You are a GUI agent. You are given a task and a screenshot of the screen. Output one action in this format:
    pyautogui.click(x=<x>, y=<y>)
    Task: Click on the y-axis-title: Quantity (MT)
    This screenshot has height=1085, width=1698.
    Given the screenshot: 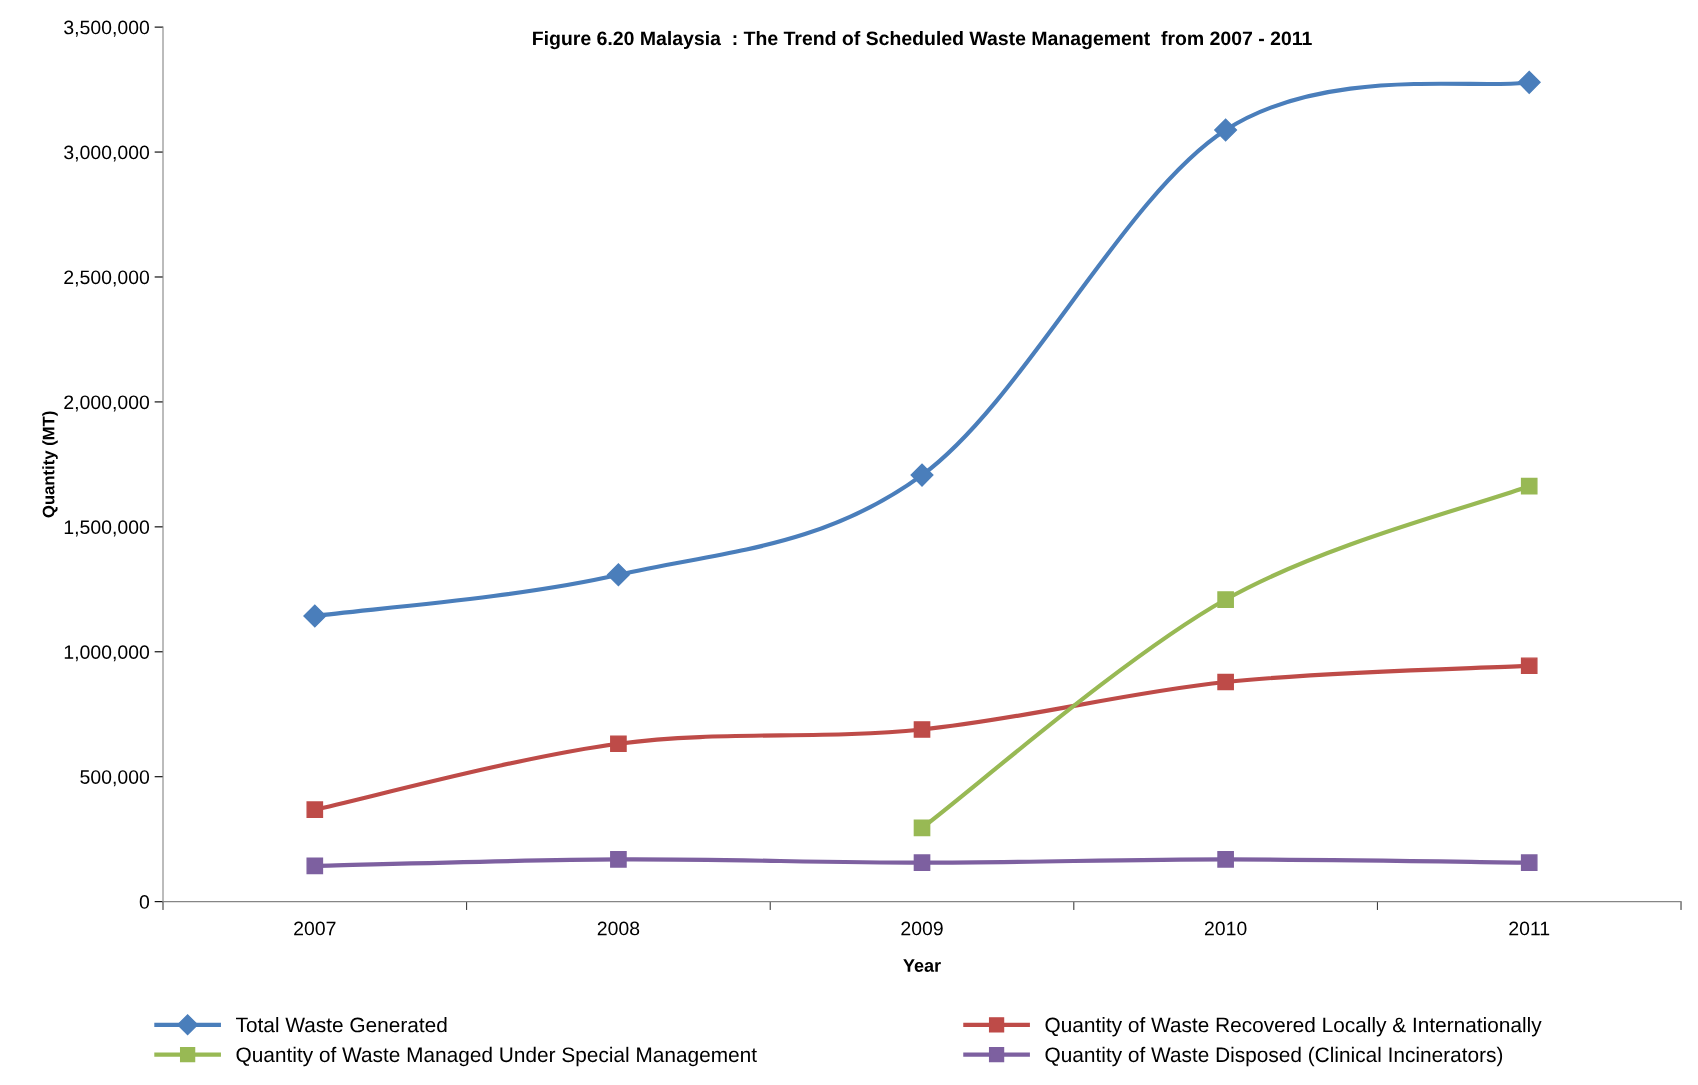 What is the action you would take?
    pyautogui.click(x=50, y=464)
    